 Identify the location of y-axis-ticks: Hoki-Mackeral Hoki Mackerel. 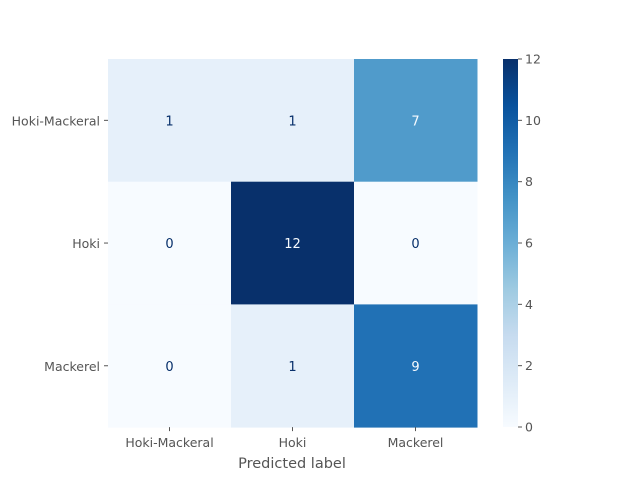
(60, 243).